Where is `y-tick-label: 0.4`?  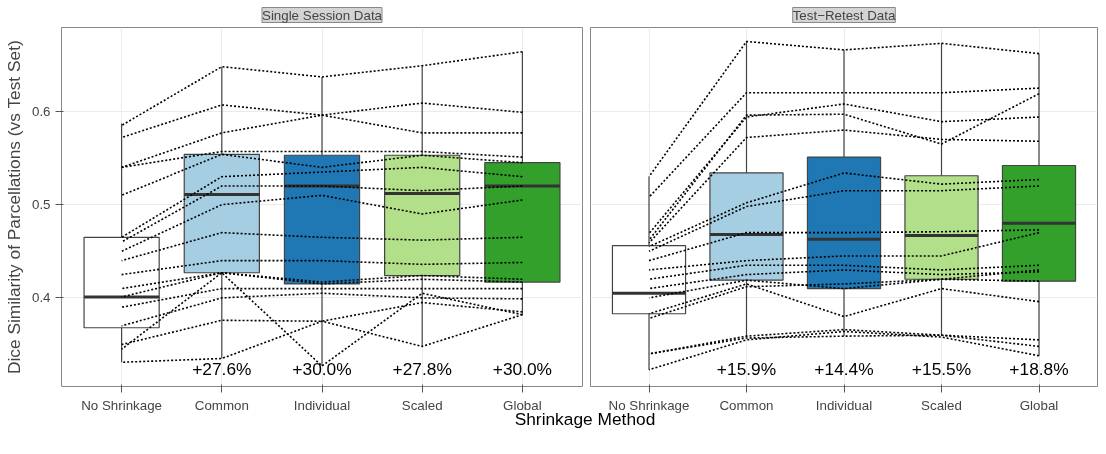 y-tick-label: 0.4 is located at coordinates (41, 298).